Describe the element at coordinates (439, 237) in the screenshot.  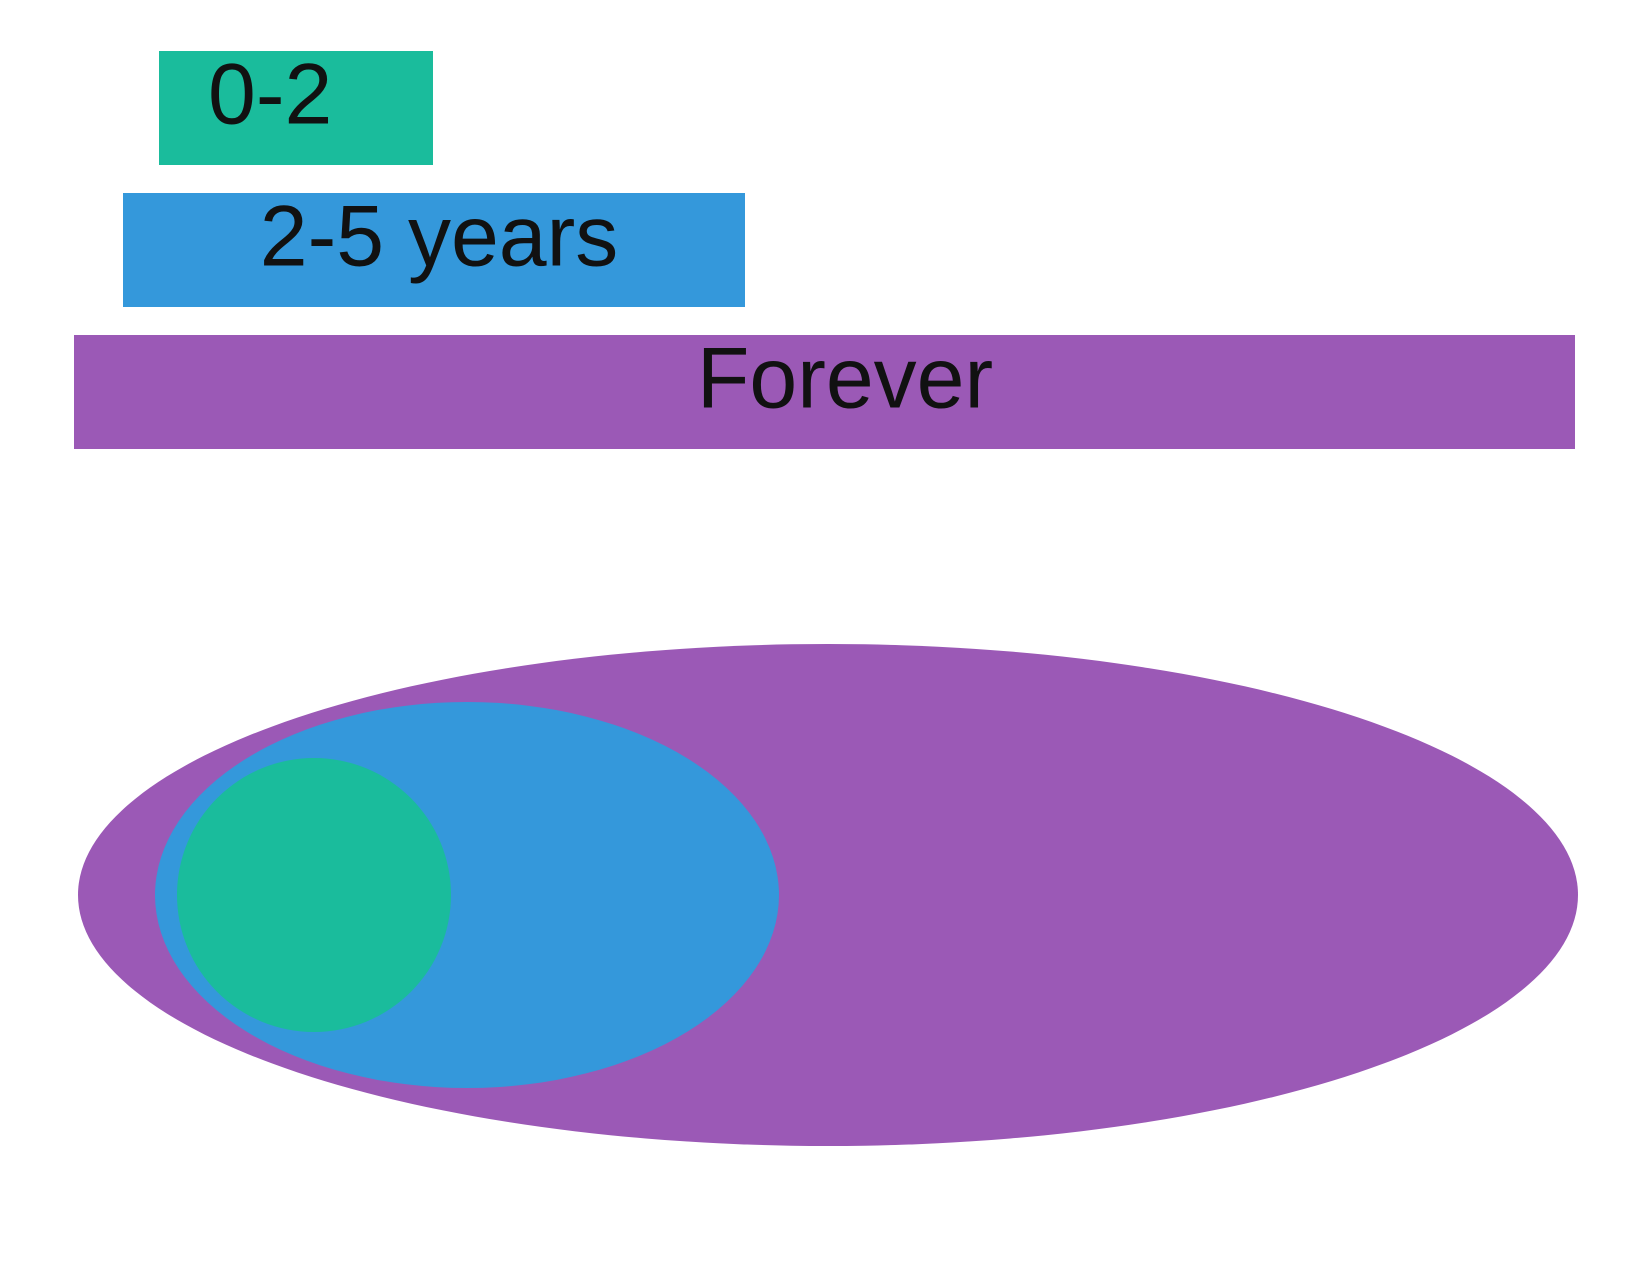
I see `legend-label: 2-5 years` at that location.